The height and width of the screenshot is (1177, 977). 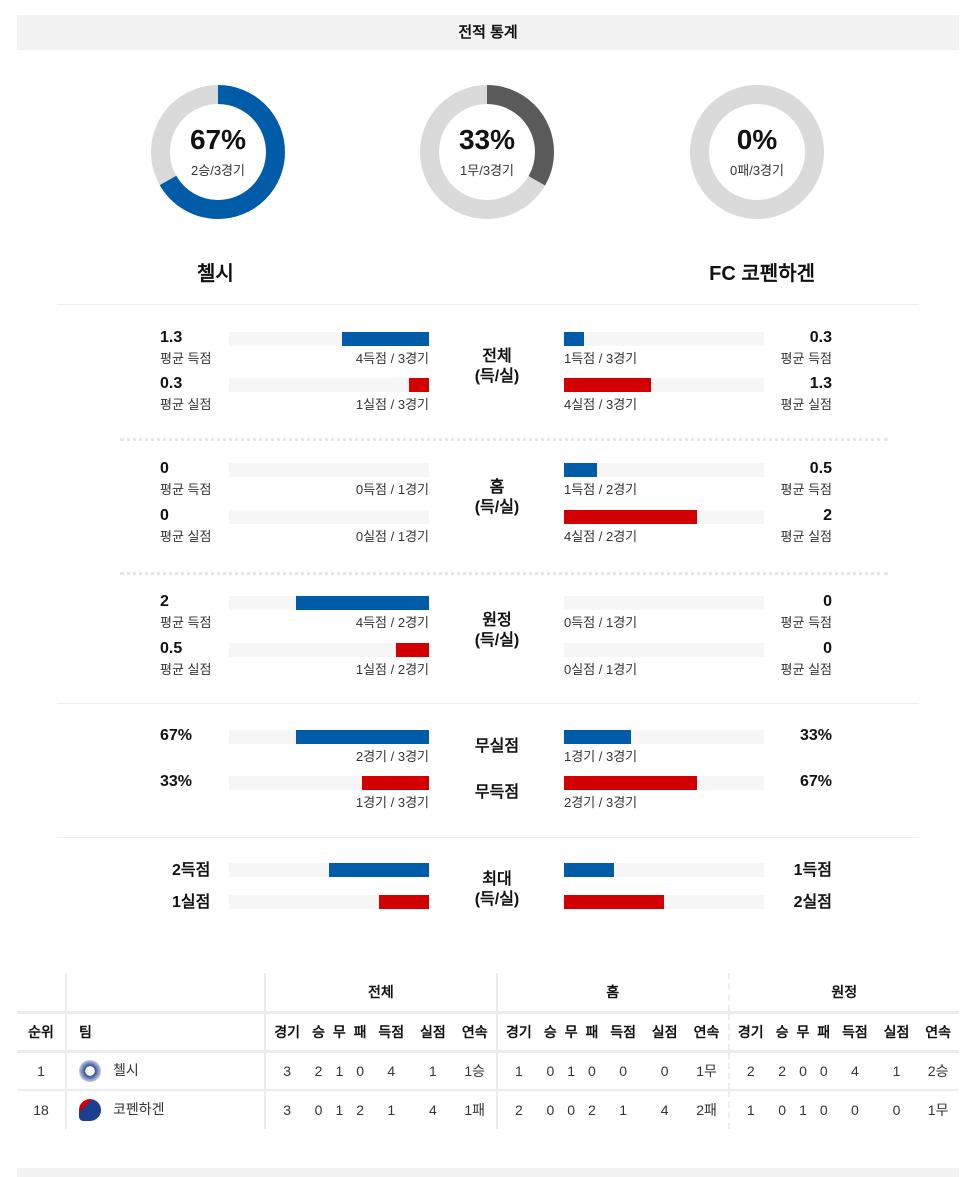 What do you see at coordinates (215, 274) in the screenshot?
I see `home-team-name: 첼시` at bounding box center [215, 274].